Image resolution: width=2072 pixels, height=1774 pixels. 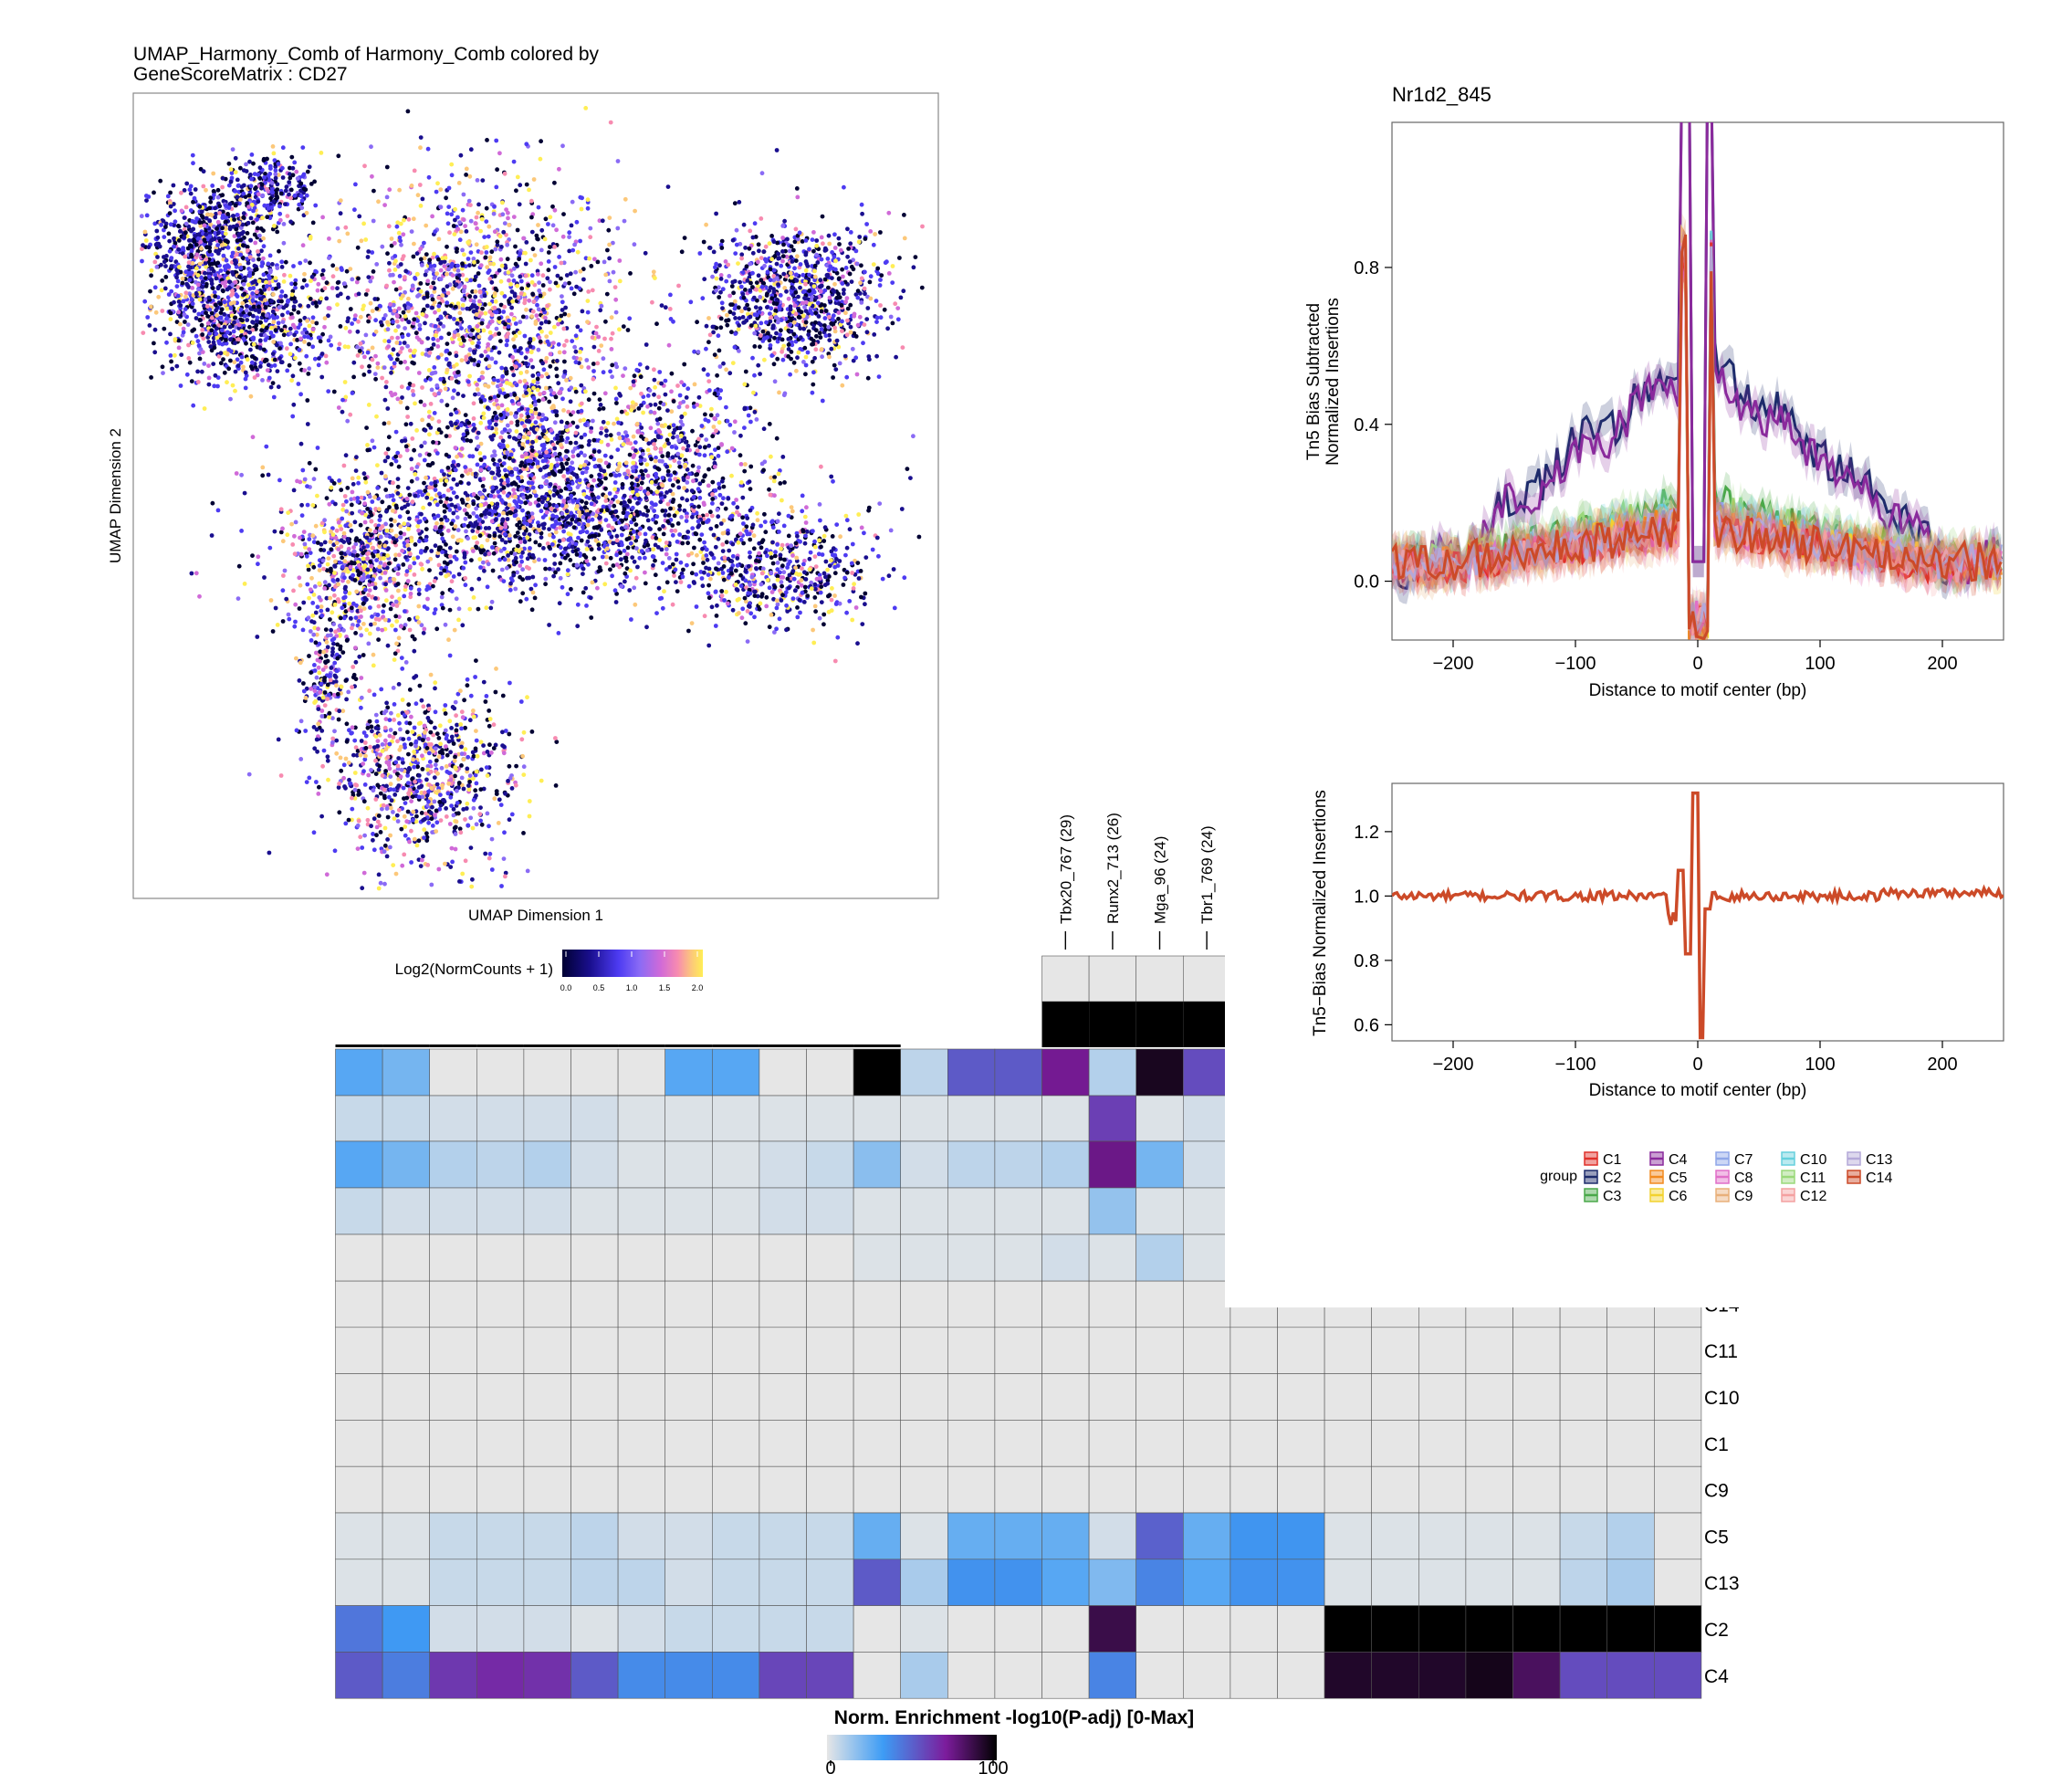 I want to click on heatmap-legend-max: 100, so click(x=993, y=1766).